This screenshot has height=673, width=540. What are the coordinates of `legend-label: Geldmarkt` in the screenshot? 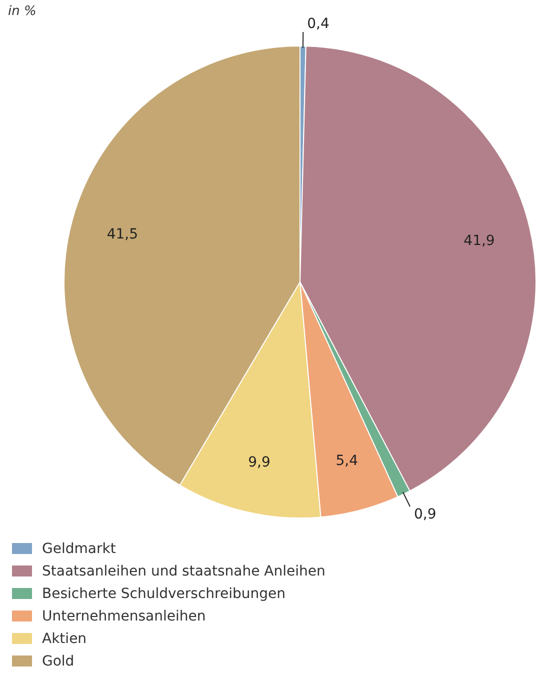 It's located at (79, 549).